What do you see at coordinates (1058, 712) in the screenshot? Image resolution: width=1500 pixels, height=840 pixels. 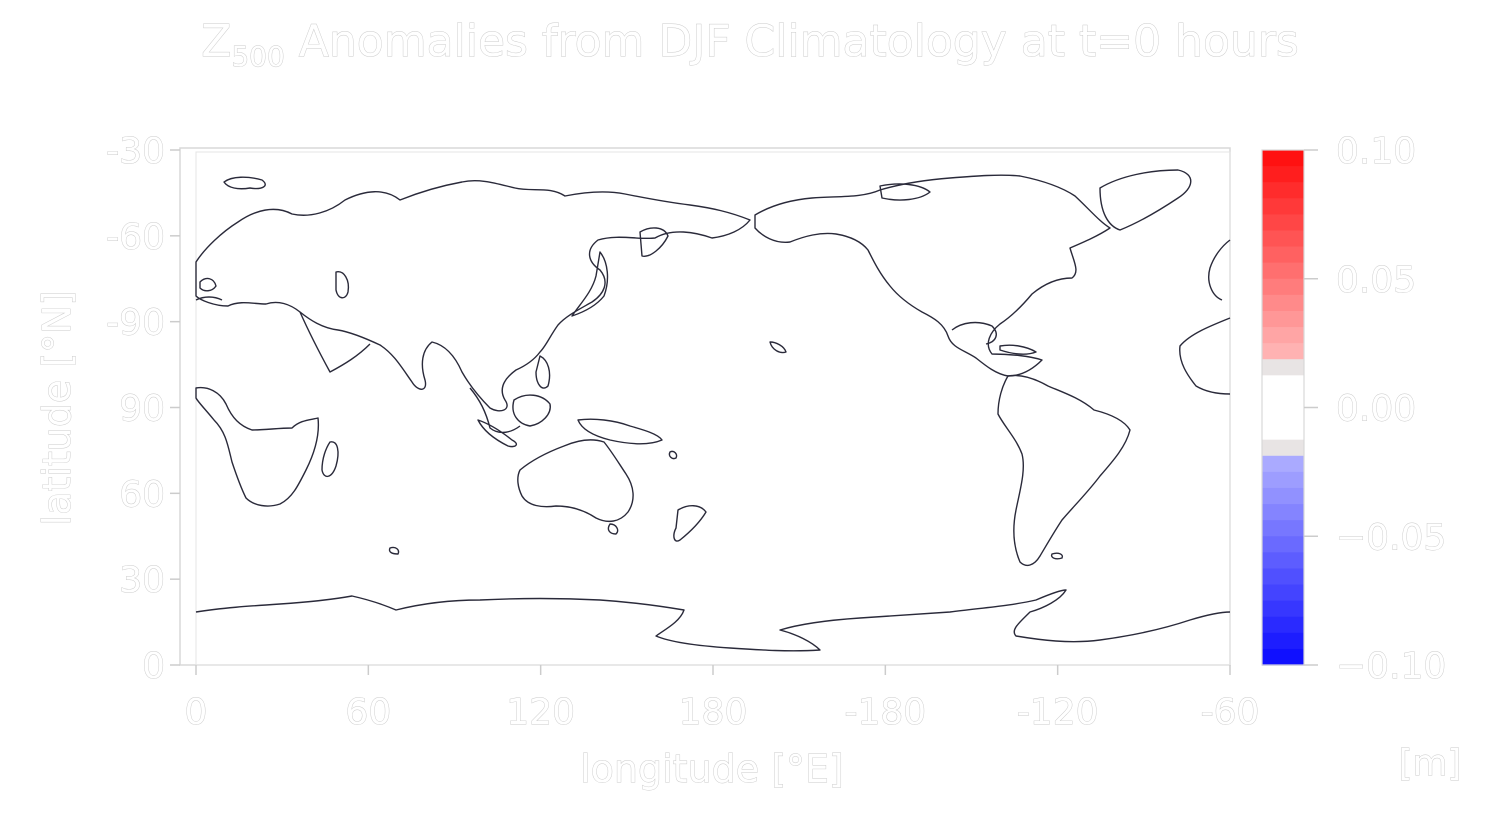 I see `x-tick-label: -120` at bounding box center [1058, 712].